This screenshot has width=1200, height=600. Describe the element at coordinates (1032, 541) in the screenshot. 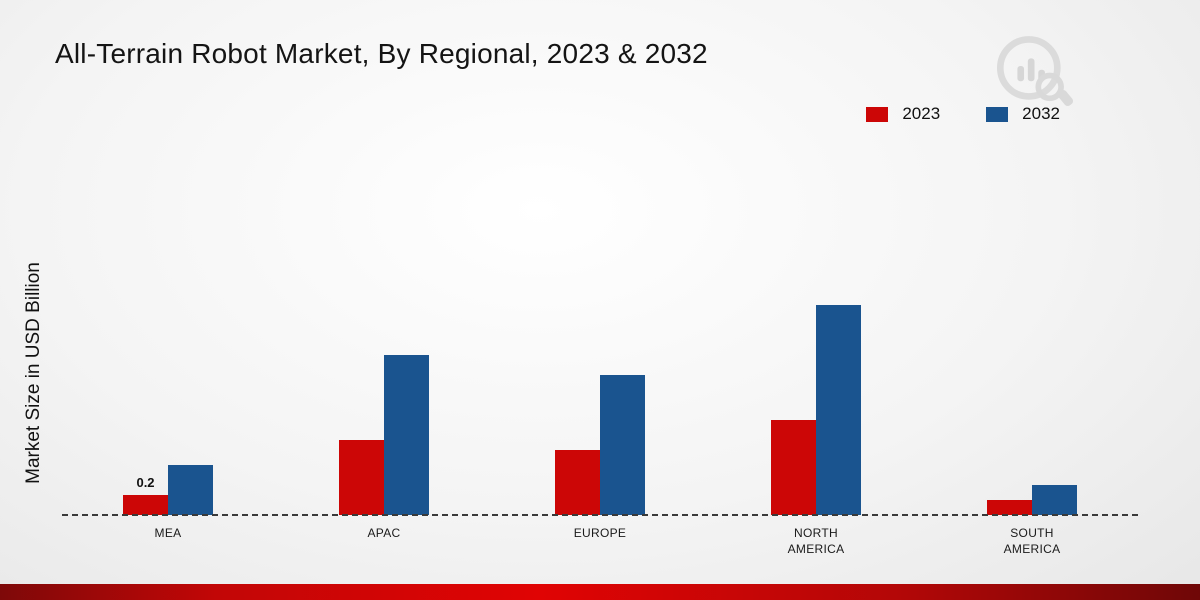

I see `category-label: SOUTH AMERICA` at that location.